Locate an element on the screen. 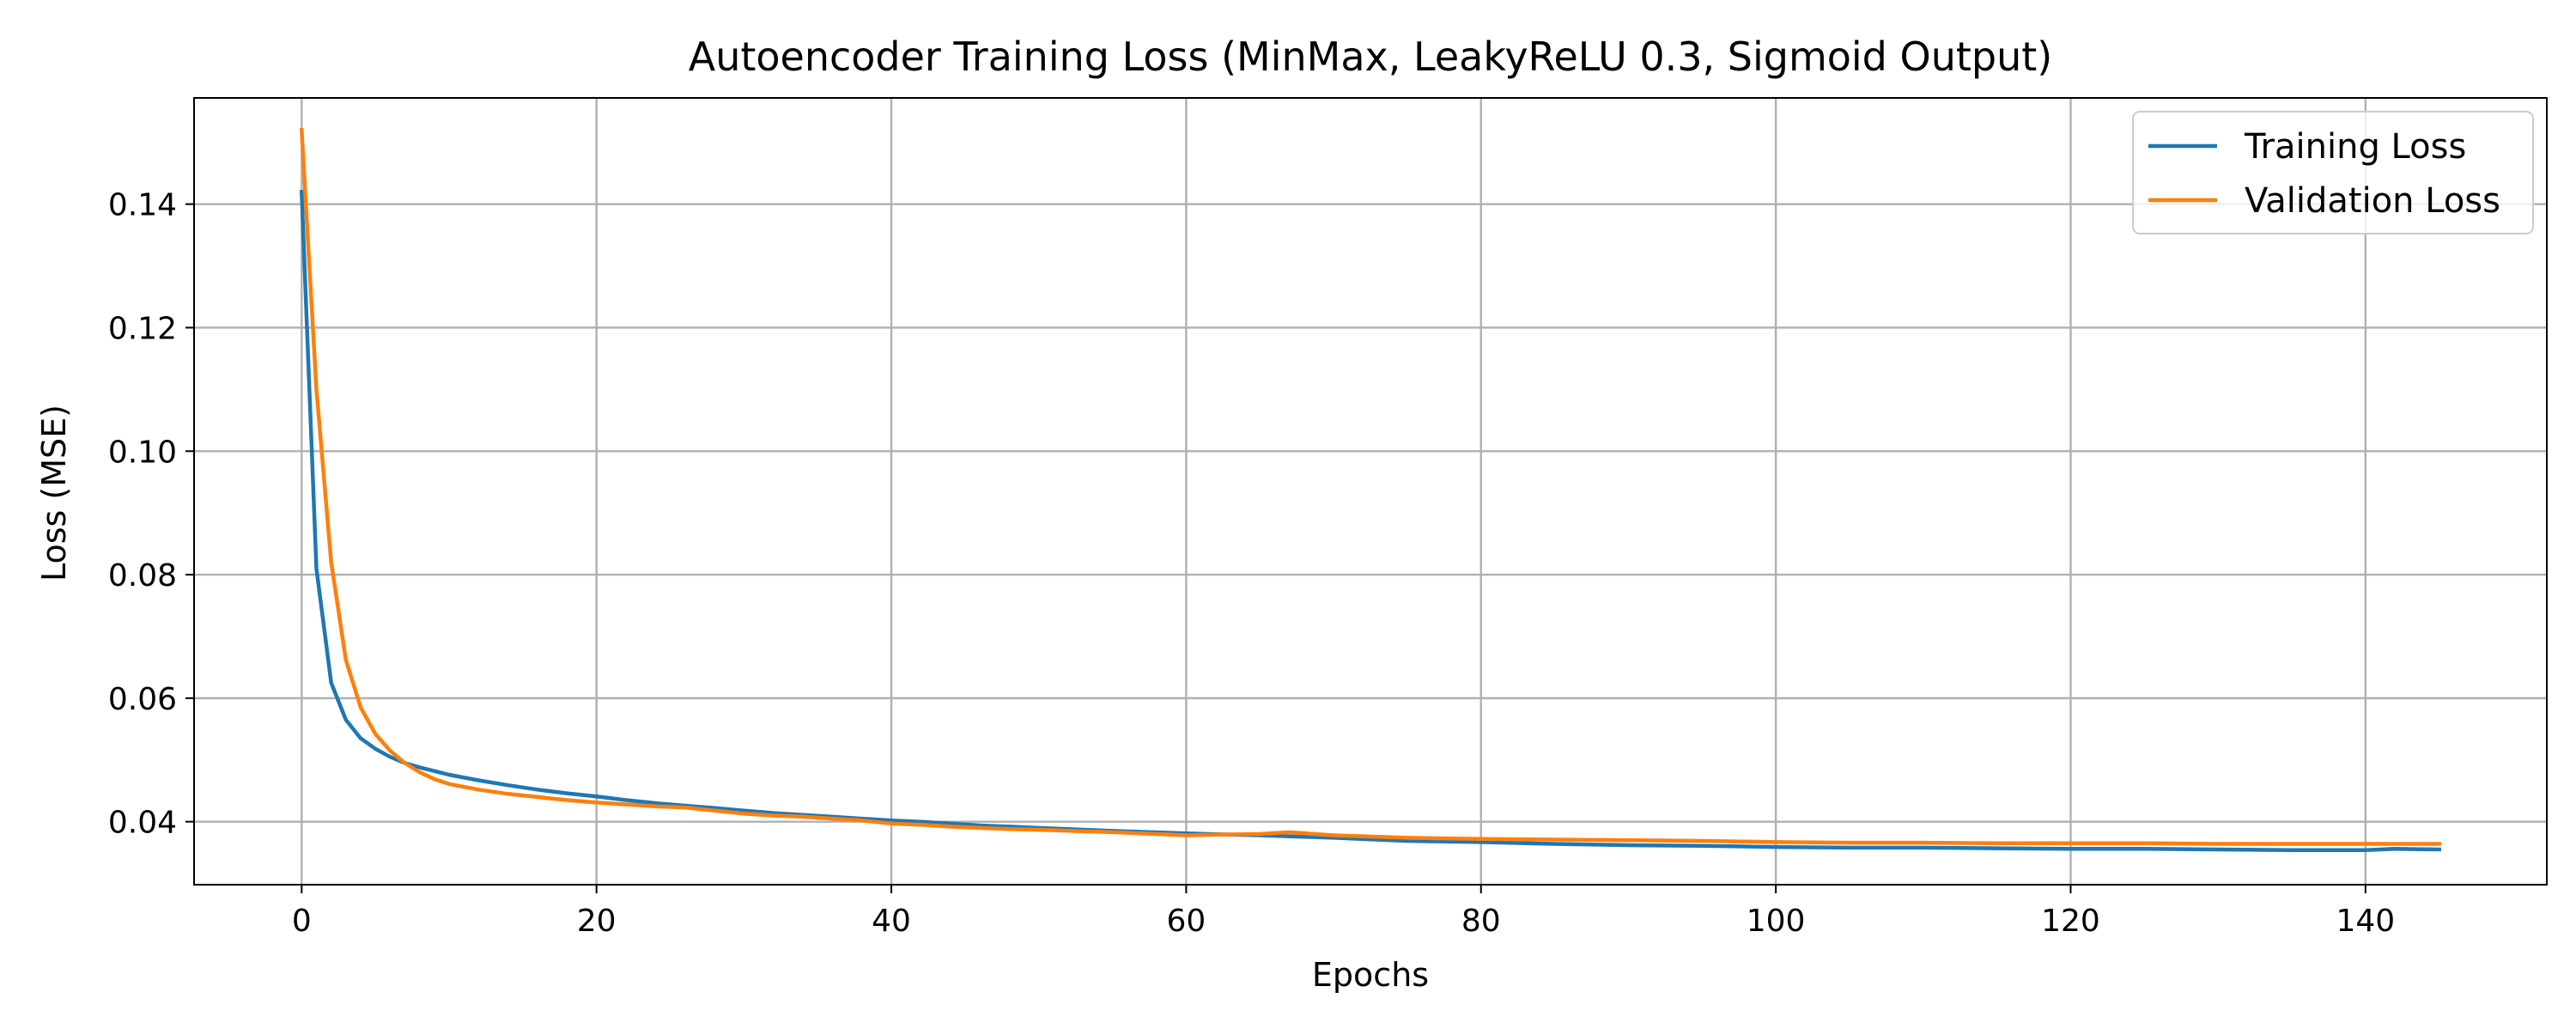  x-tick-label: 100 is located at coordinates (1777, 921).